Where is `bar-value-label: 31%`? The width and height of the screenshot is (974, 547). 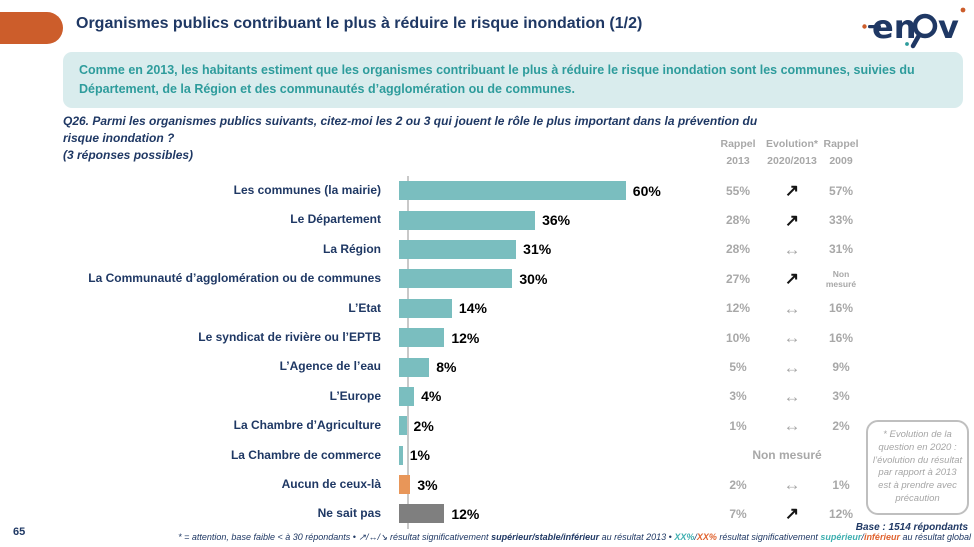 bar-value-label: 31% is located at coordinates (537, 249).